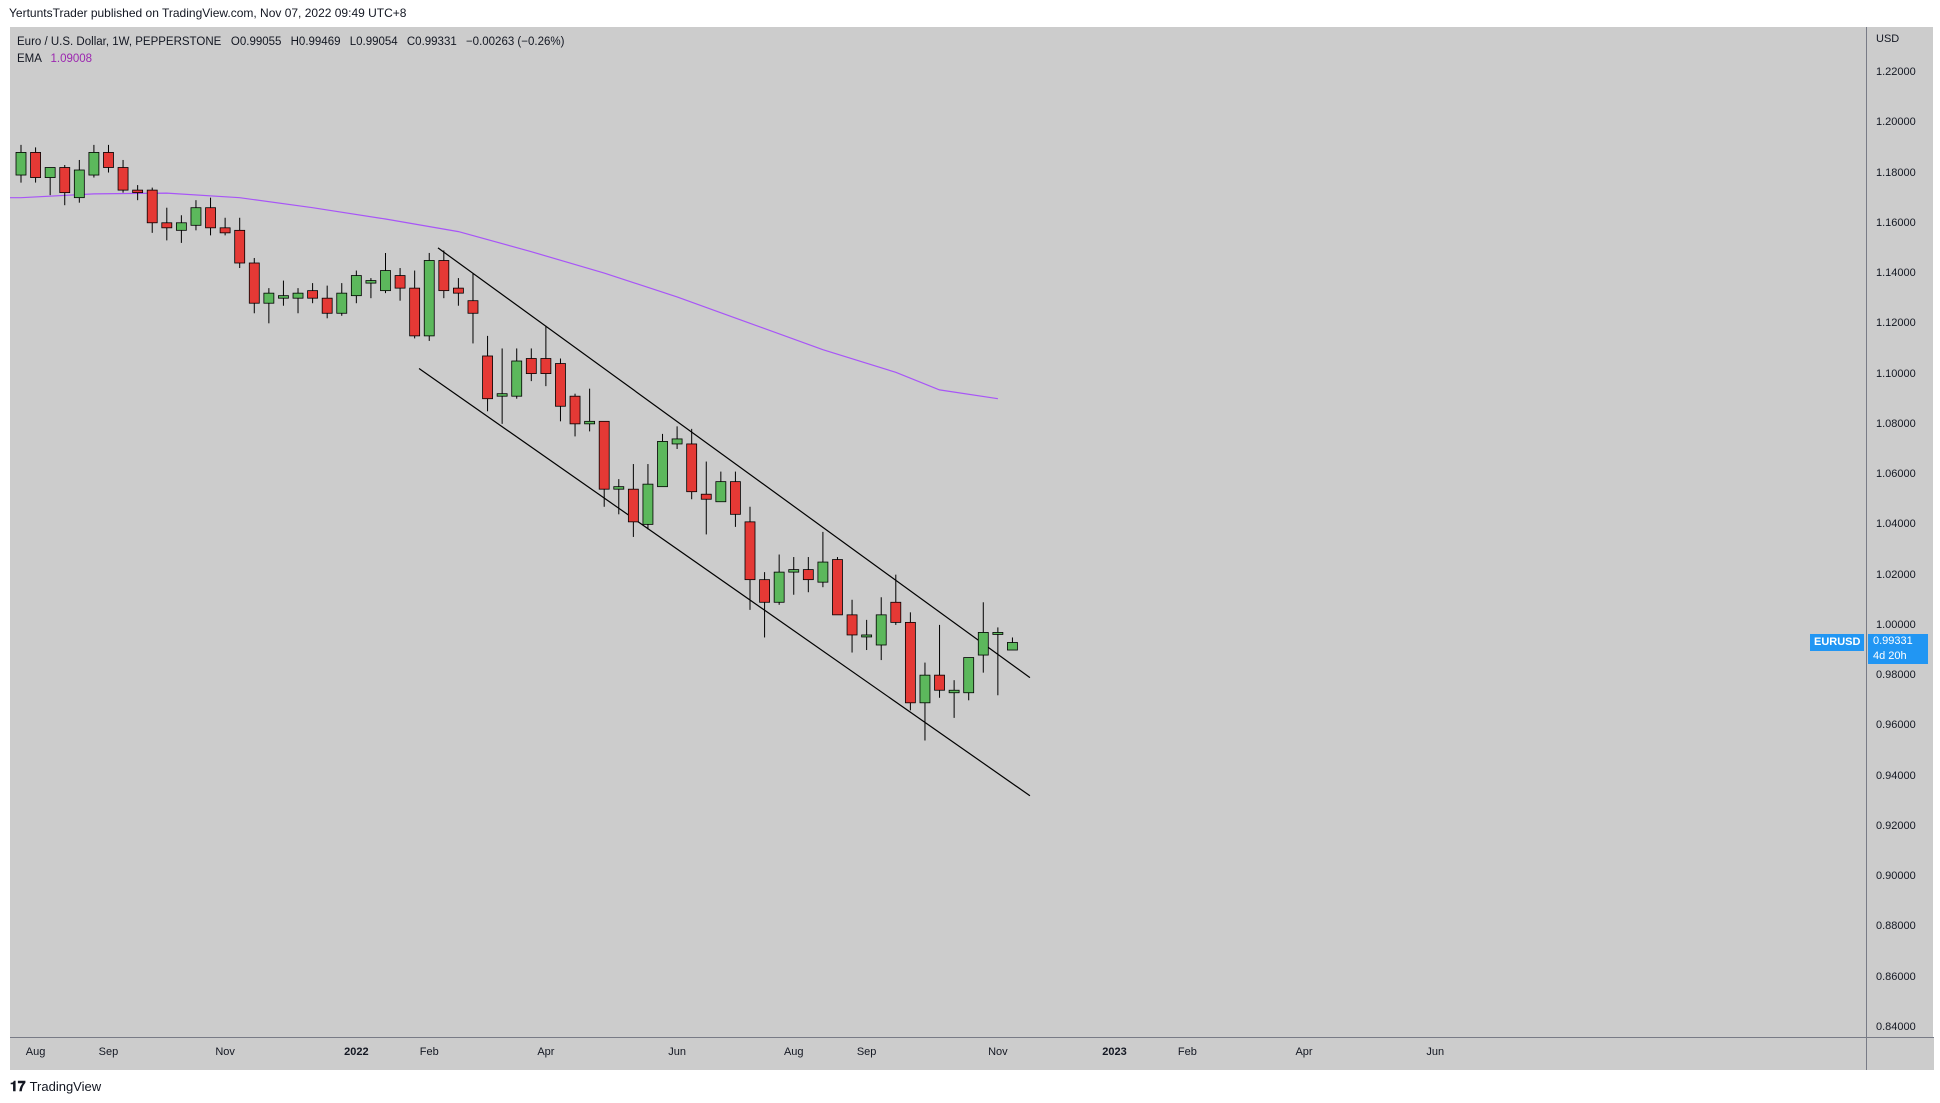 The height and width of the screenshot is (1103, 1940). Describe the element at coordinates (724, 582) in the screenshot. I see `lower-channel-line` at that location.